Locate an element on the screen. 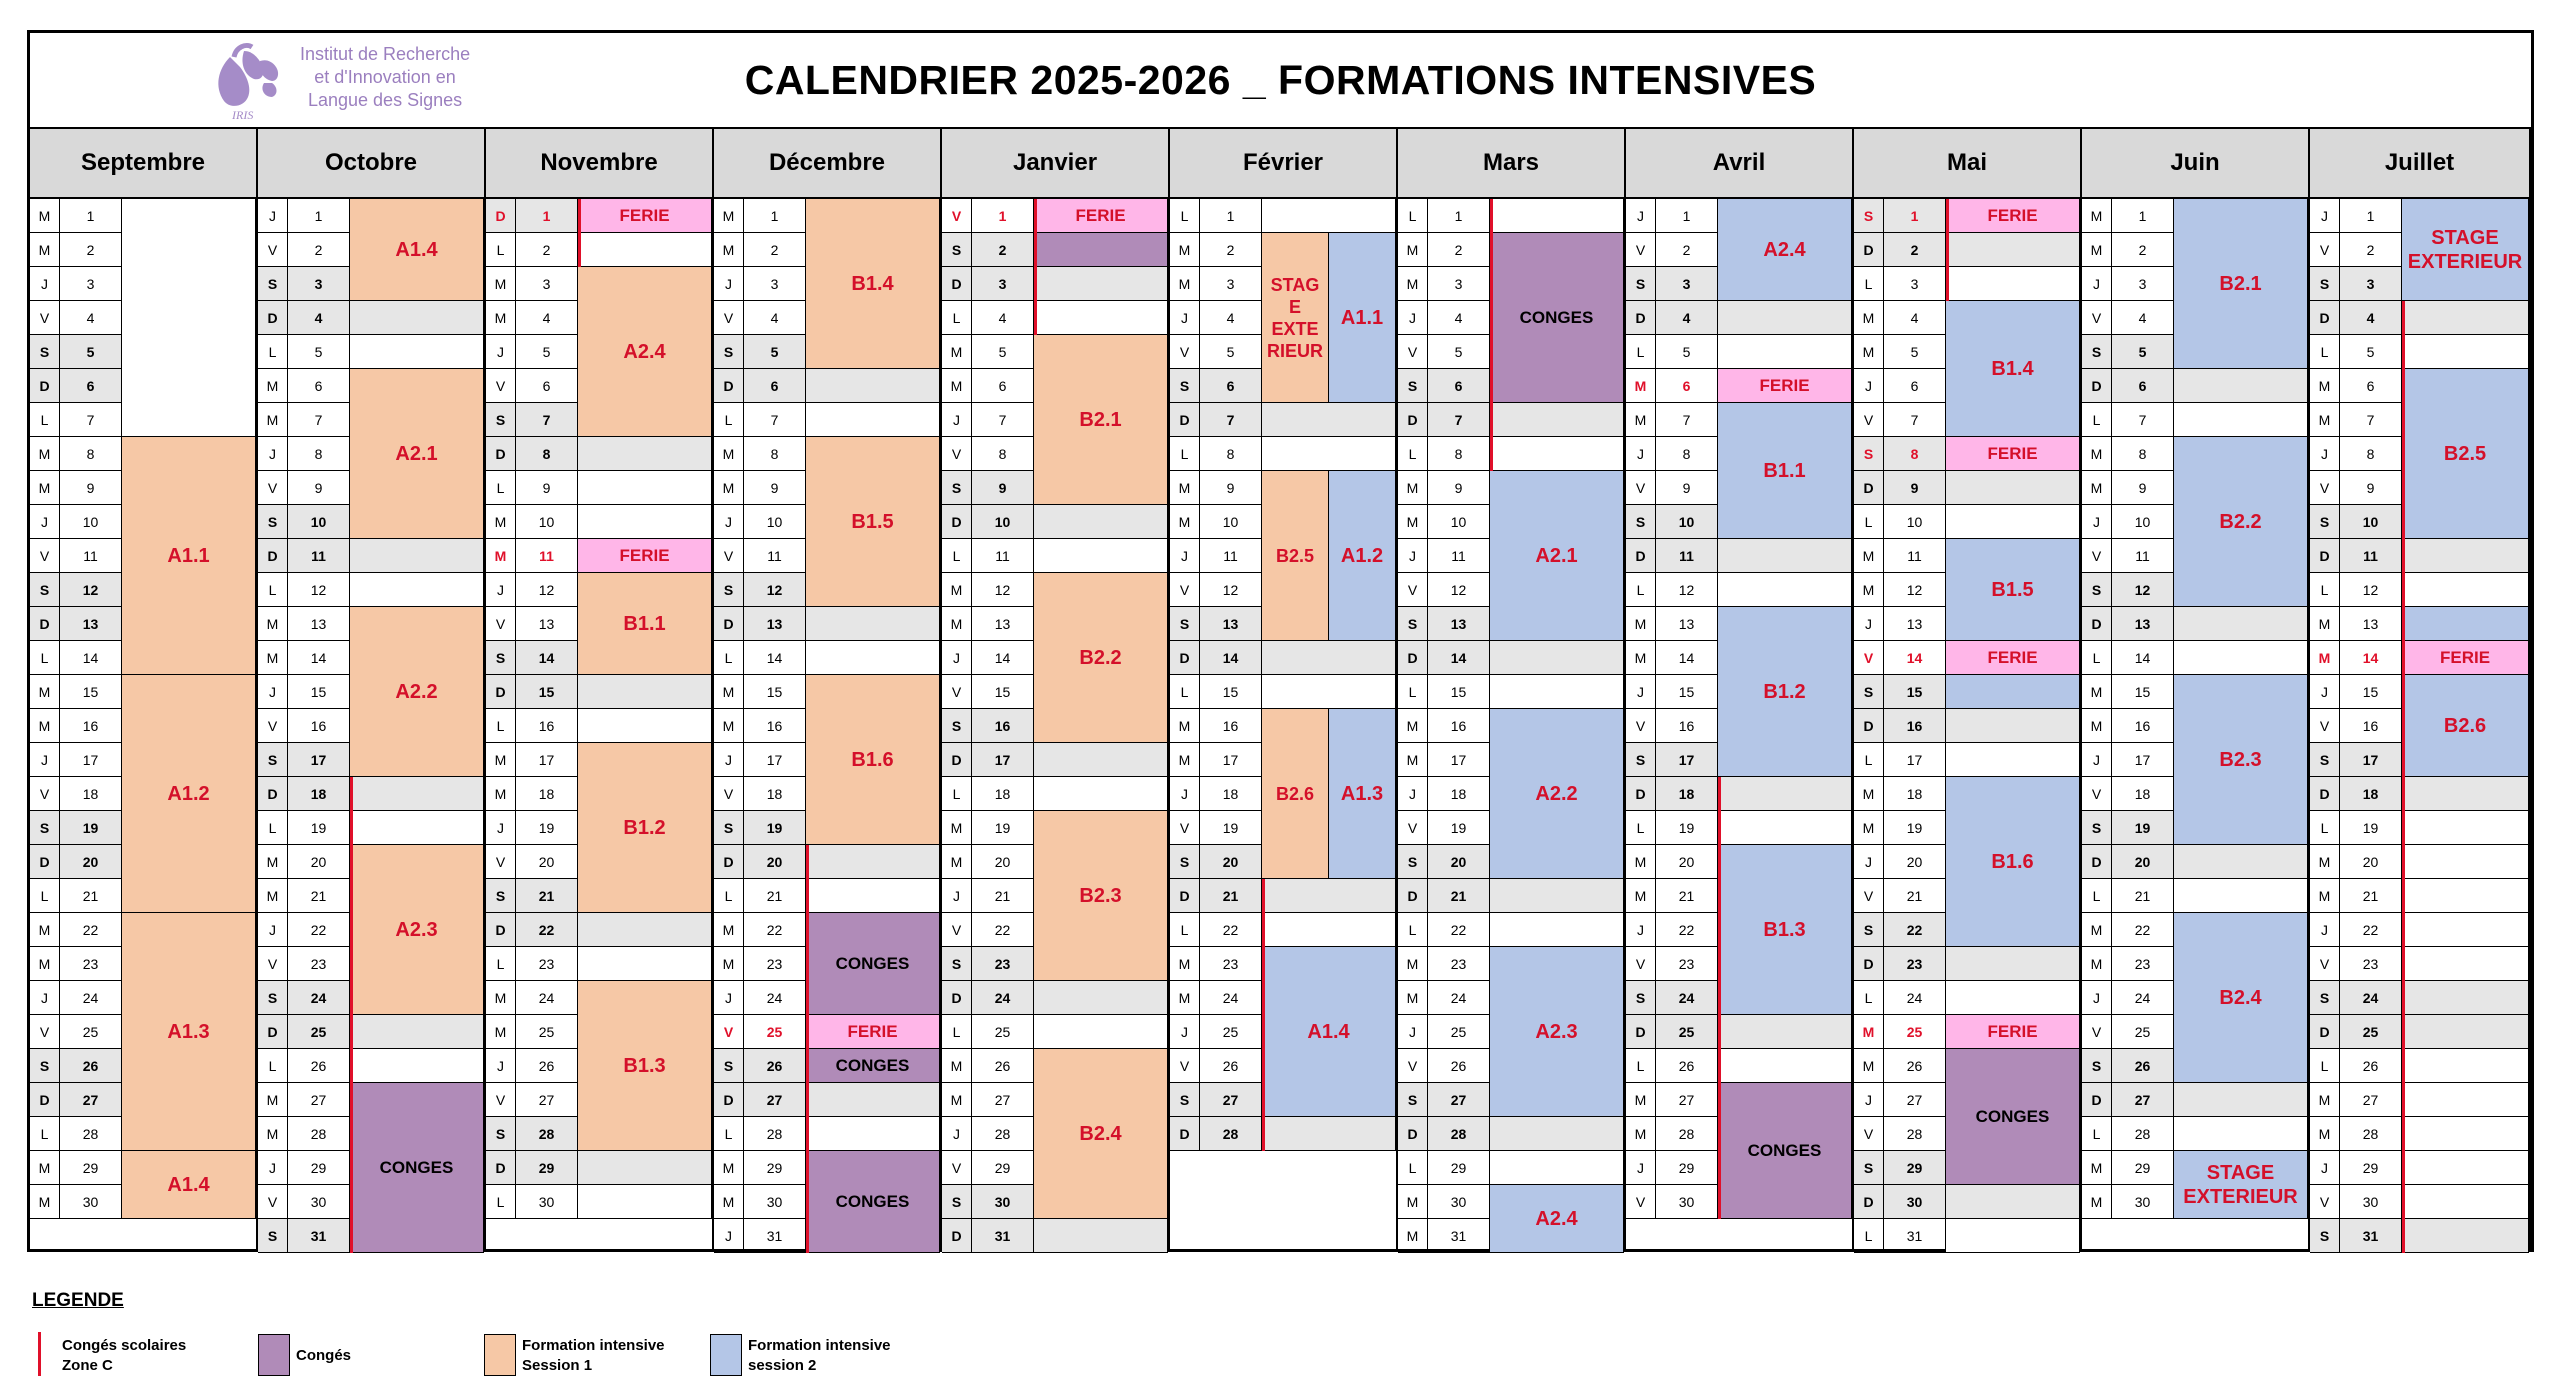 The width and height of the screenshot is (2560, 1399). day-number: 31 is located at coordinates (1459, 1236).